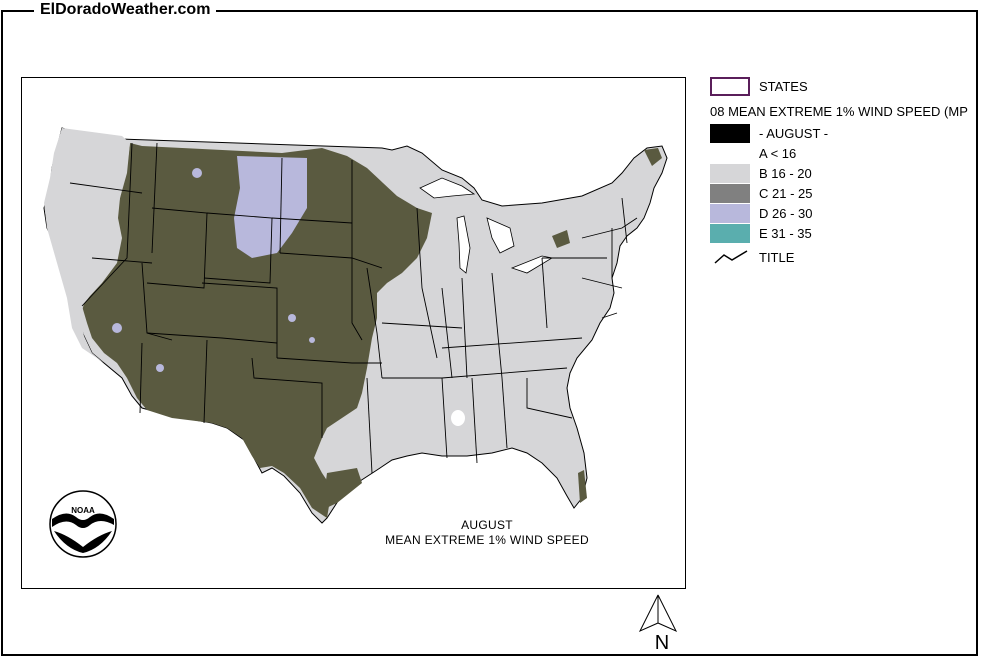 This screenshot has width=981, height=658. I want to click on zone-c-northeast, so click(561, 239).